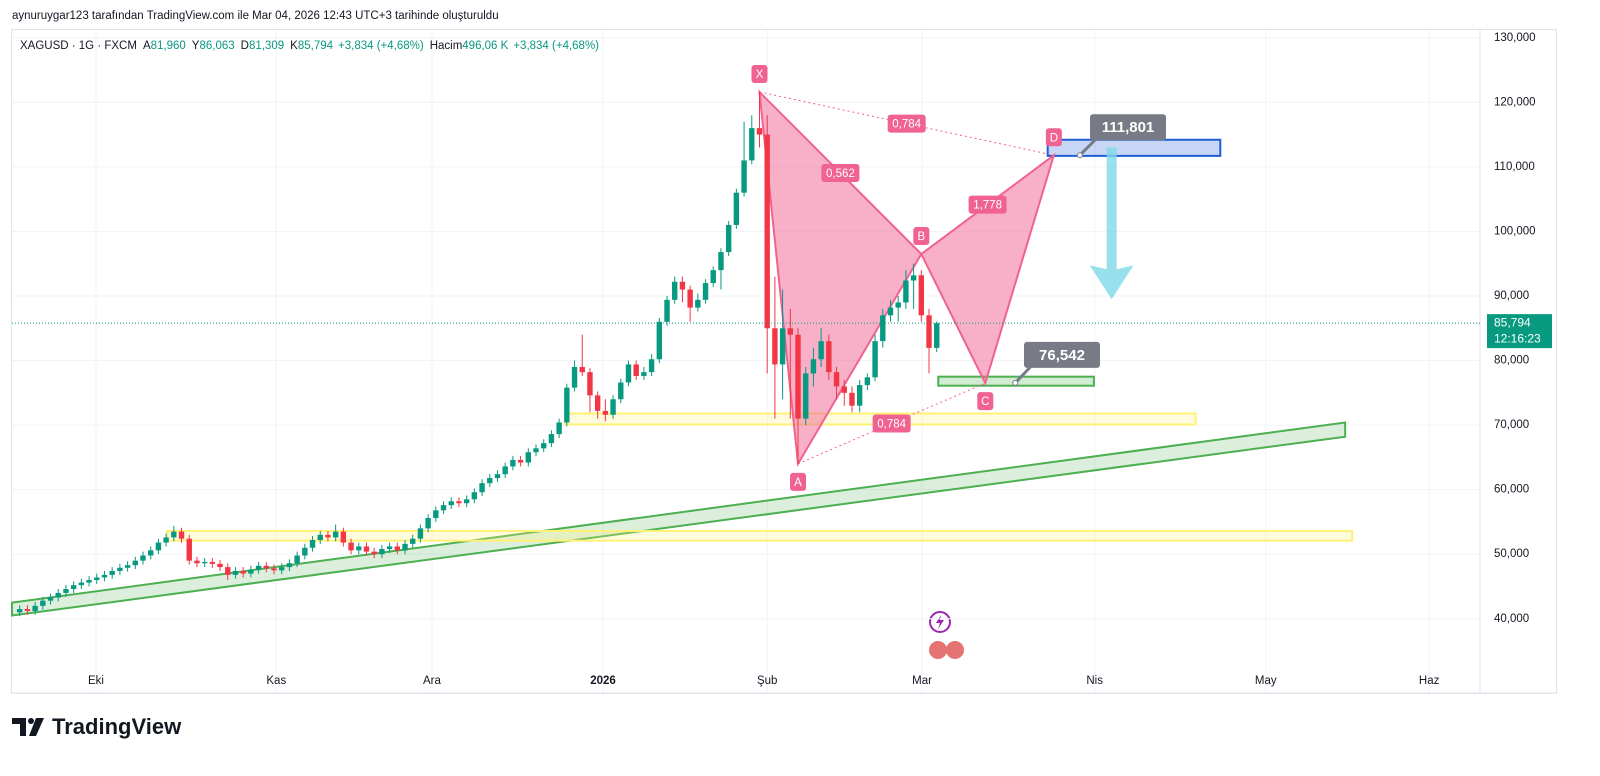  I want to click on legend-value: 86,063, so click(216, 46).